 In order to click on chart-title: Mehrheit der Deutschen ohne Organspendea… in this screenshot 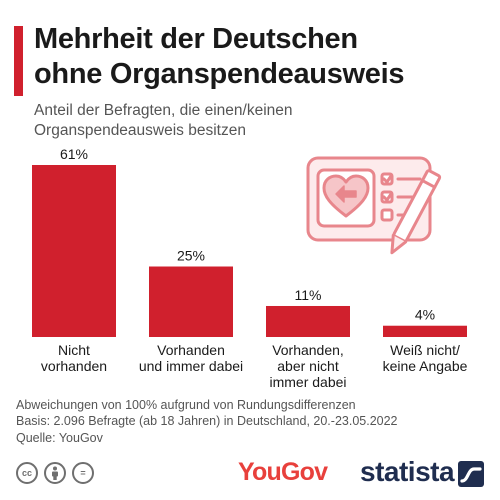, I will do `click(254, 57)`.